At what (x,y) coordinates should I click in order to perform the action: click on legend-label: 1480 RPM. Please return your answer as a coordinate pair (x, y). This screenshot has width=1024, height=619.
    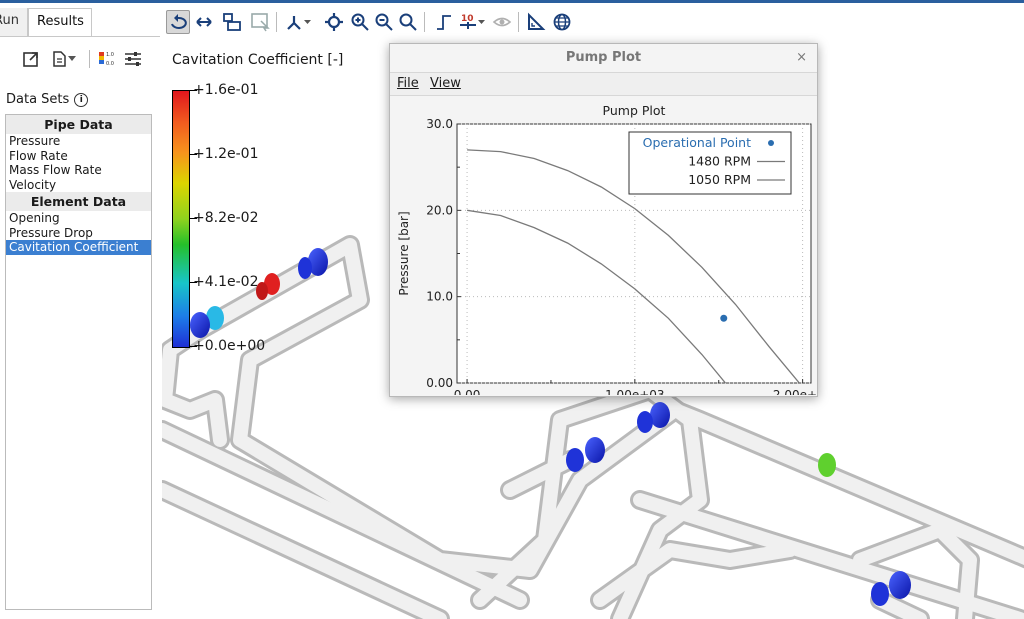
    Looking at the image, I should click on (719, 161).